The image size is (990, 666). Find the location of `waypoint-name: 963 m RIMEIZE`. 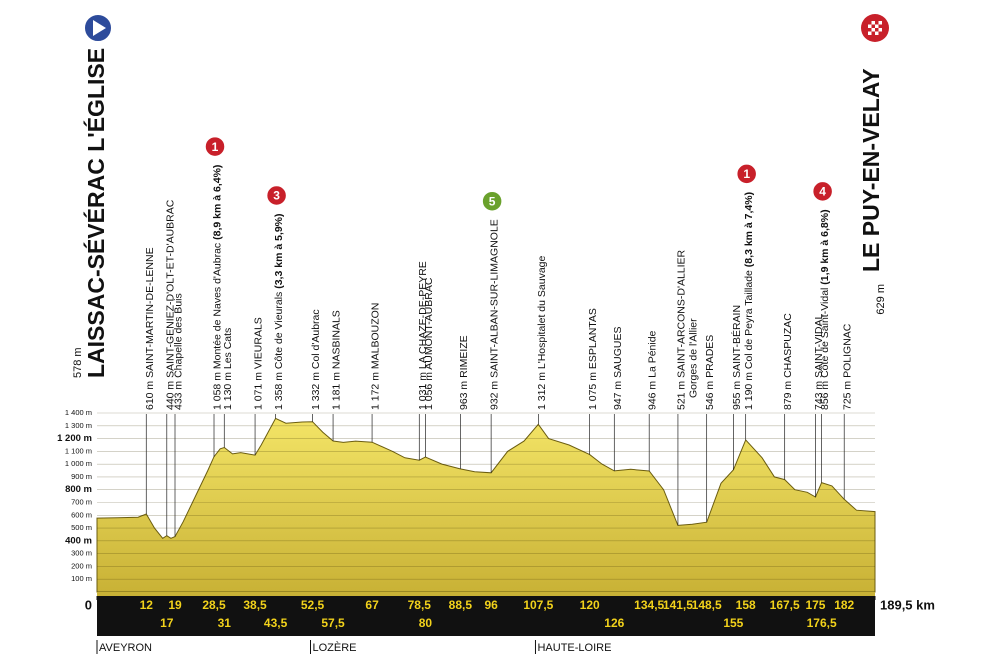

waypoint-name: 963 m RIMEIZE is located at coordinates (464, 372).